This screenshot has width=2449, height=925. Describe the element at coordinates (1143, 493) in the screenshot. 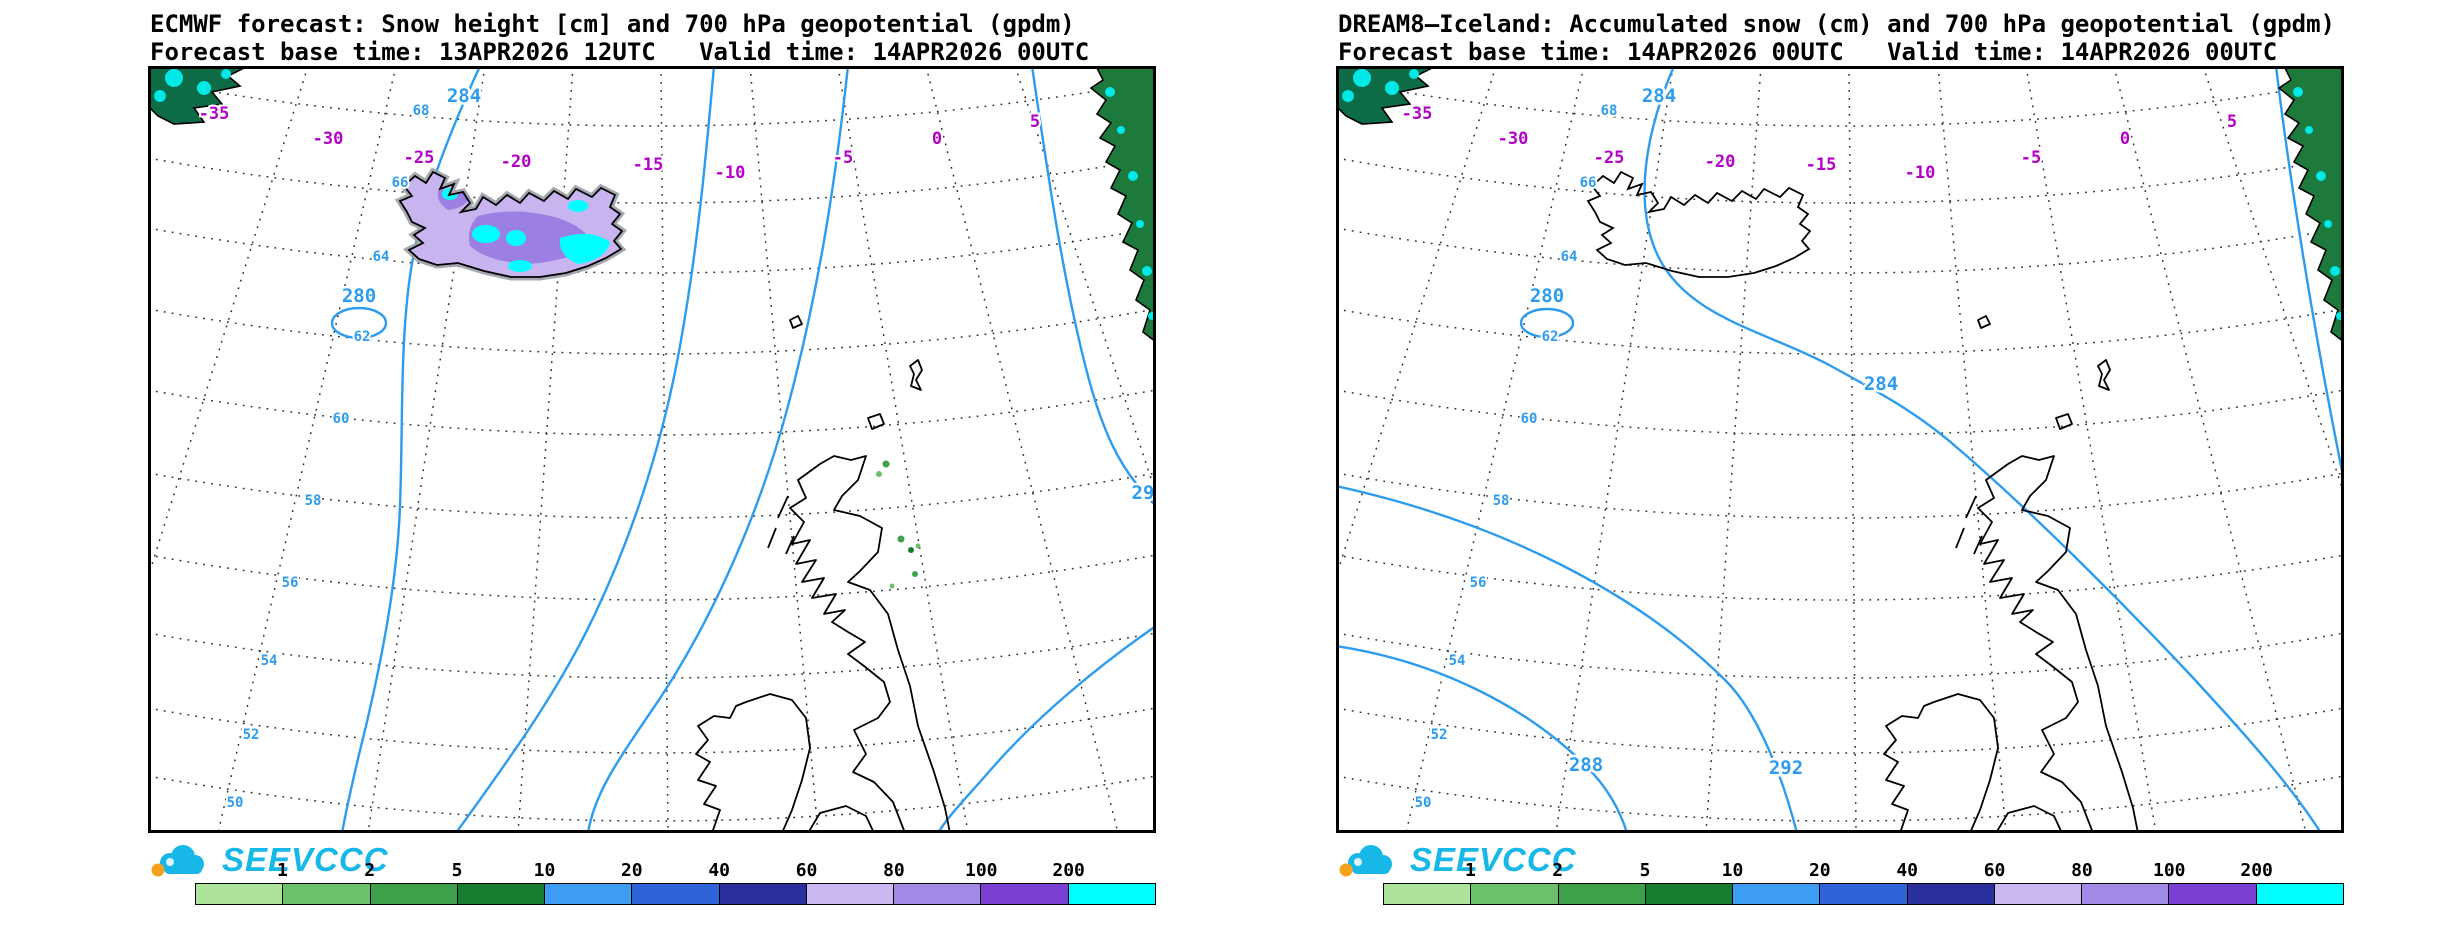

I see `geo-label-292-clipped: 29` at that location.